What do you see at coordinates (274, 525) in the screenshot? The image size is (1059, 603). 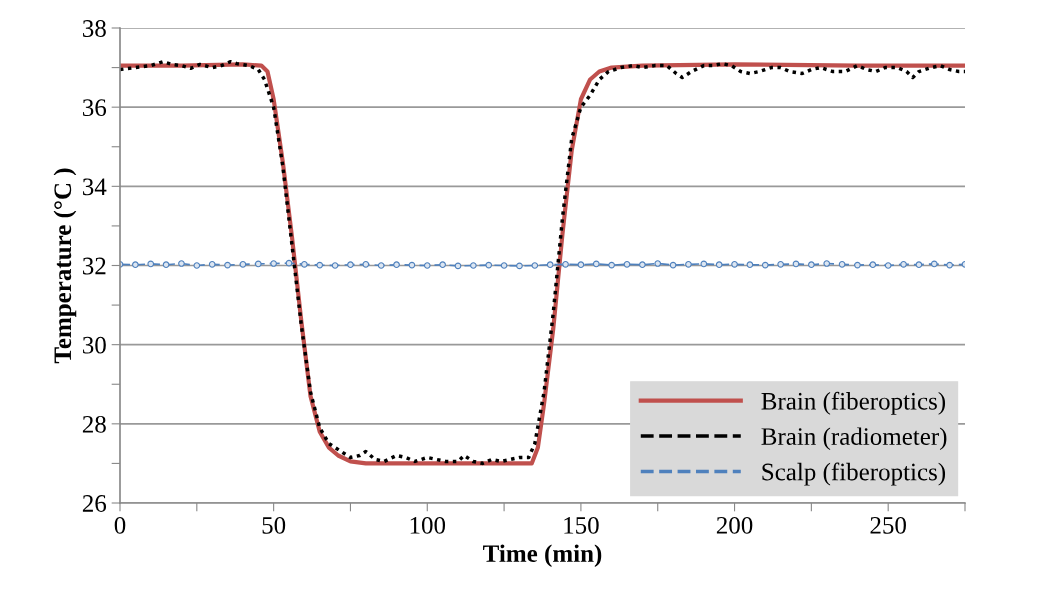 I see `x-tick-label: 50` at bounding box center [274, 525].